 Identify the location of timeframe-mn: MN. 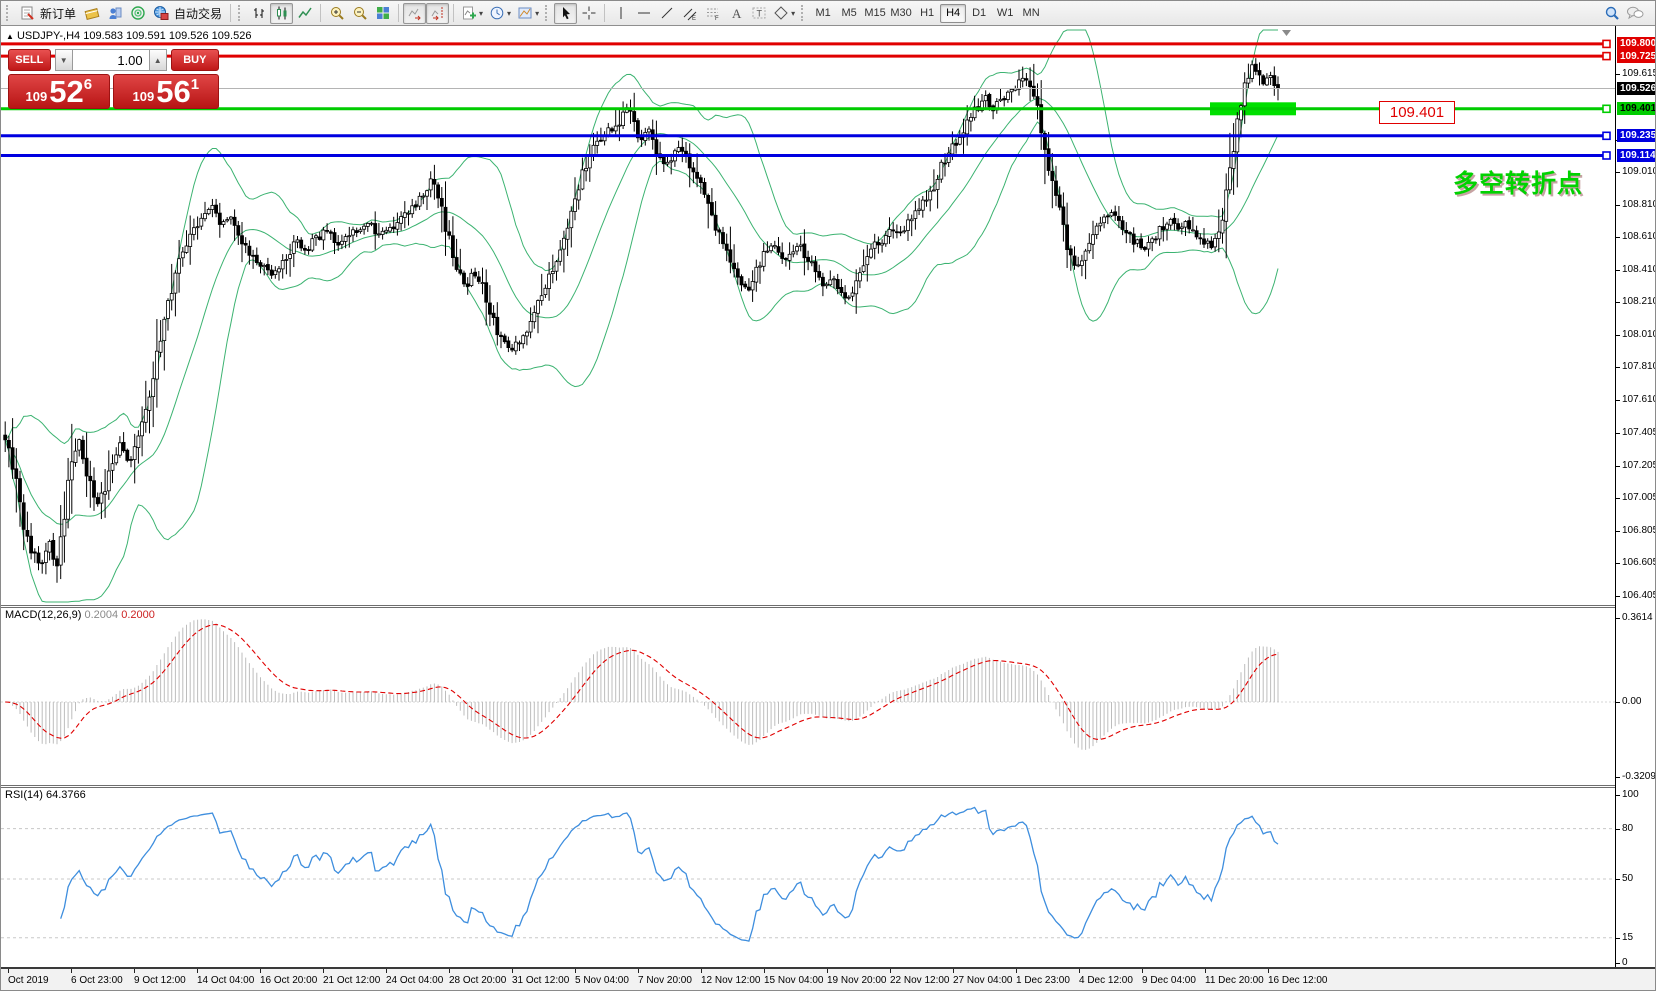
(1031, 13).